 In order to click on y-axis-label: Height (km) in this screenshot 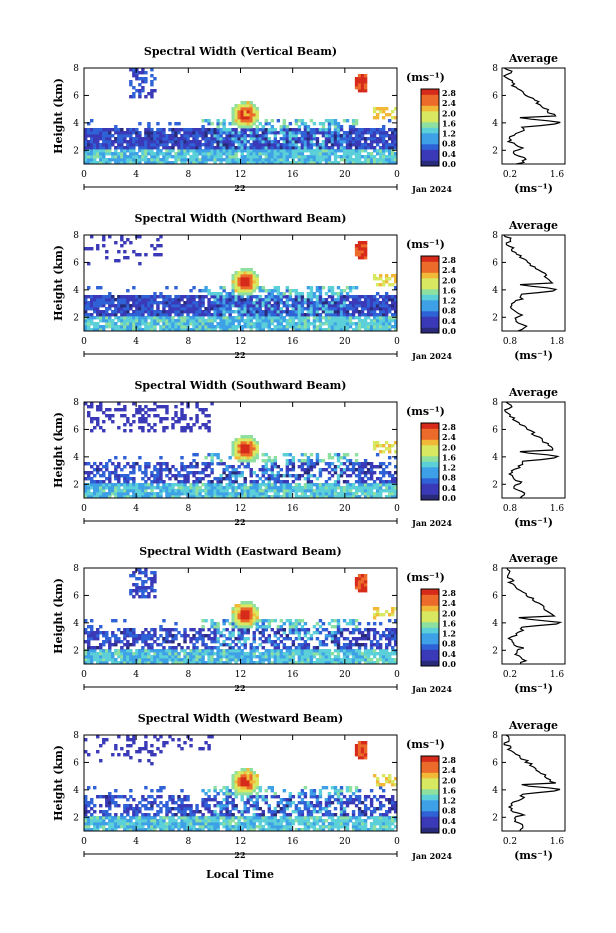, I will do `click(58, 283)`.